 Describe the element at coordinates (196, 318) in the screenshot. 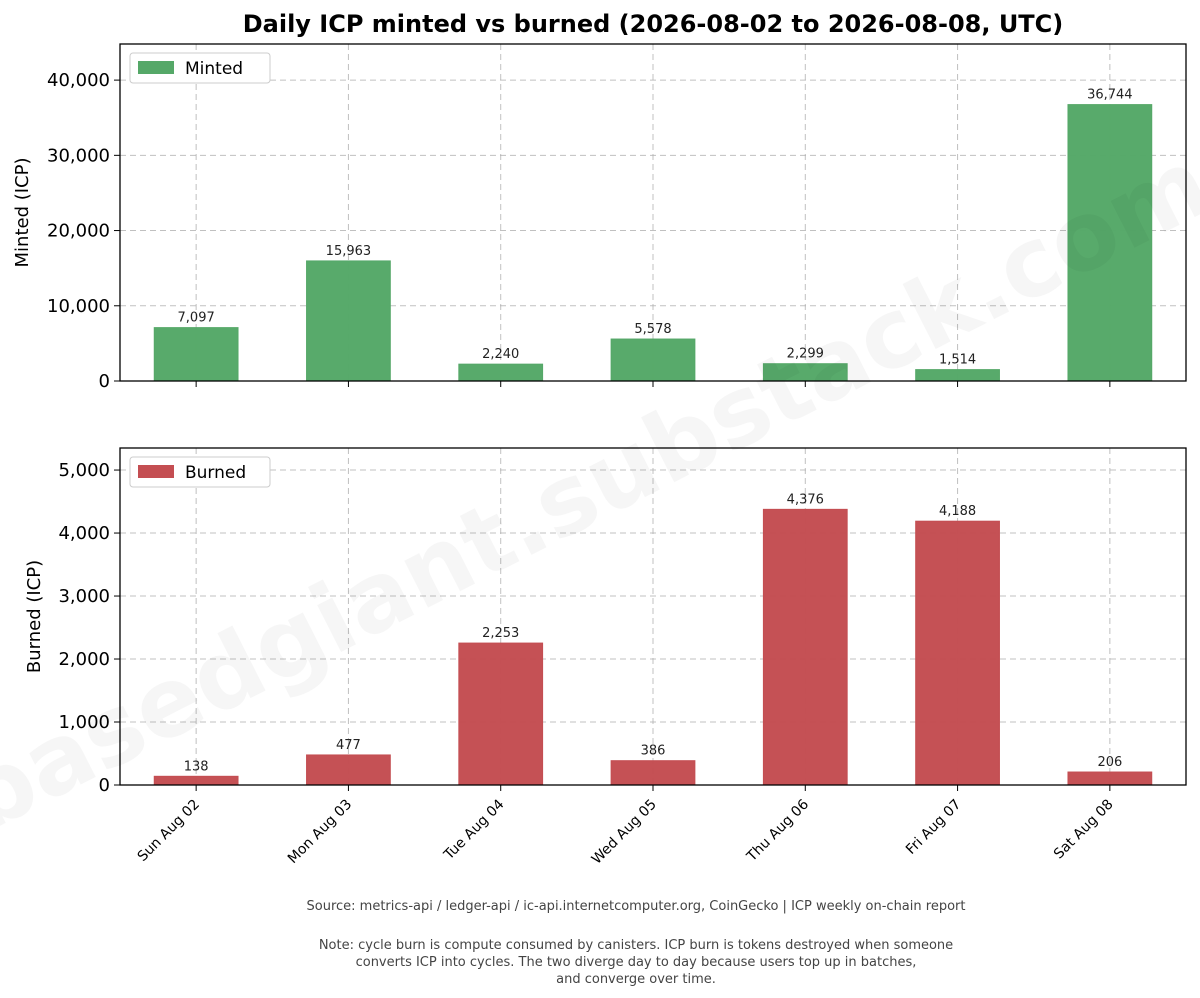

I see `data-label: 7,097` at that location.